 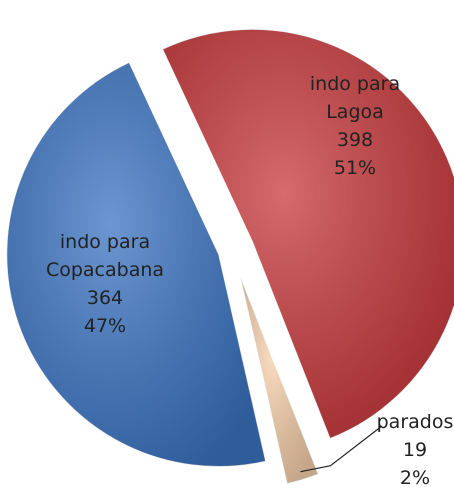 I want to click on category-label: indo para Copacabana, so click(x=105, y=256).